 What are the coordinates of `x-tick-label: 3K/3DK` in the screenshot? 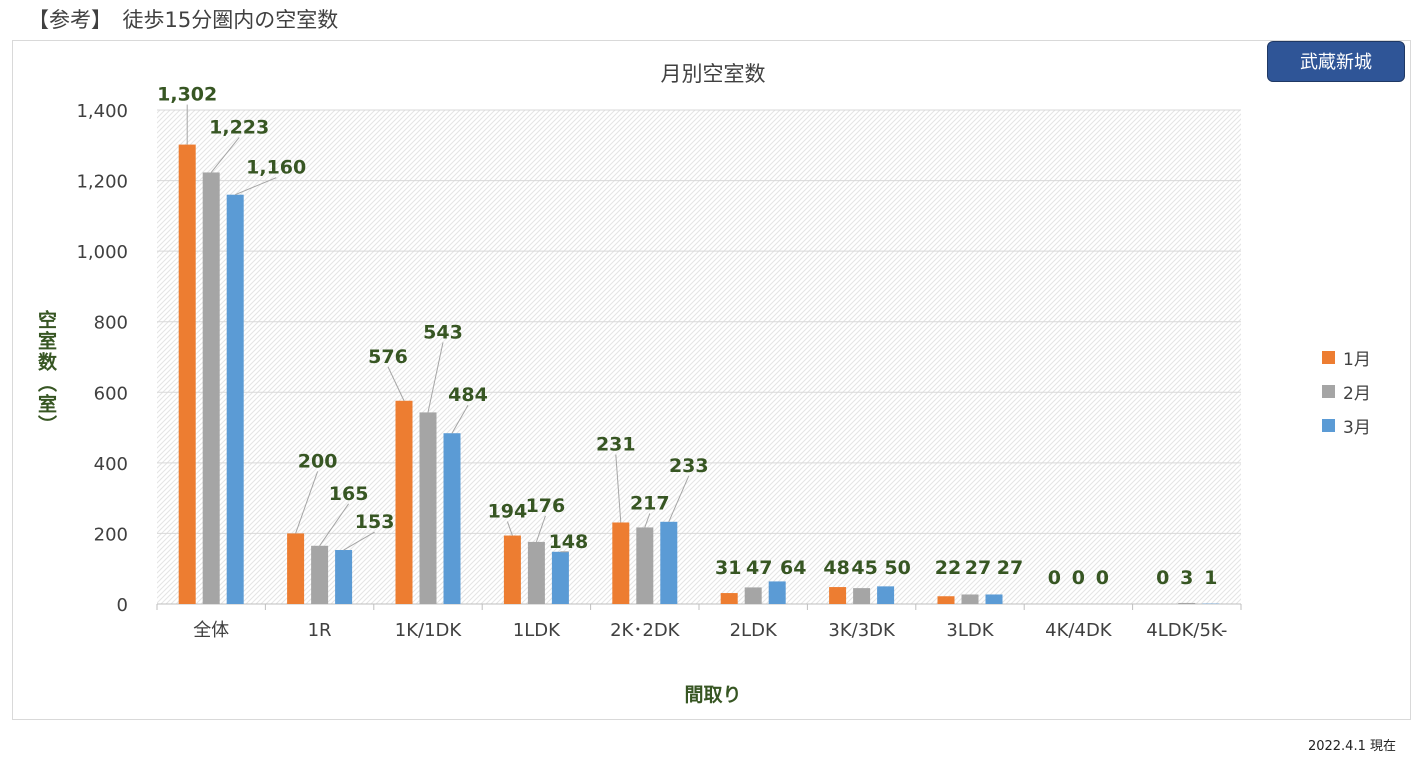 It's located at (862, 630).